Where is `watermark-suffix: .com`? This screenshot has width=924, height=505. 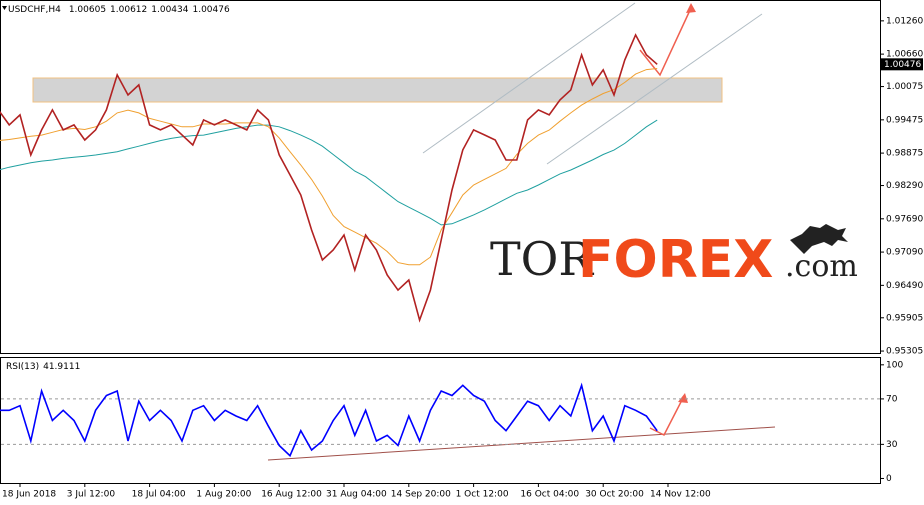 watermark-suffix: .com is located at coordinates (821, 266).